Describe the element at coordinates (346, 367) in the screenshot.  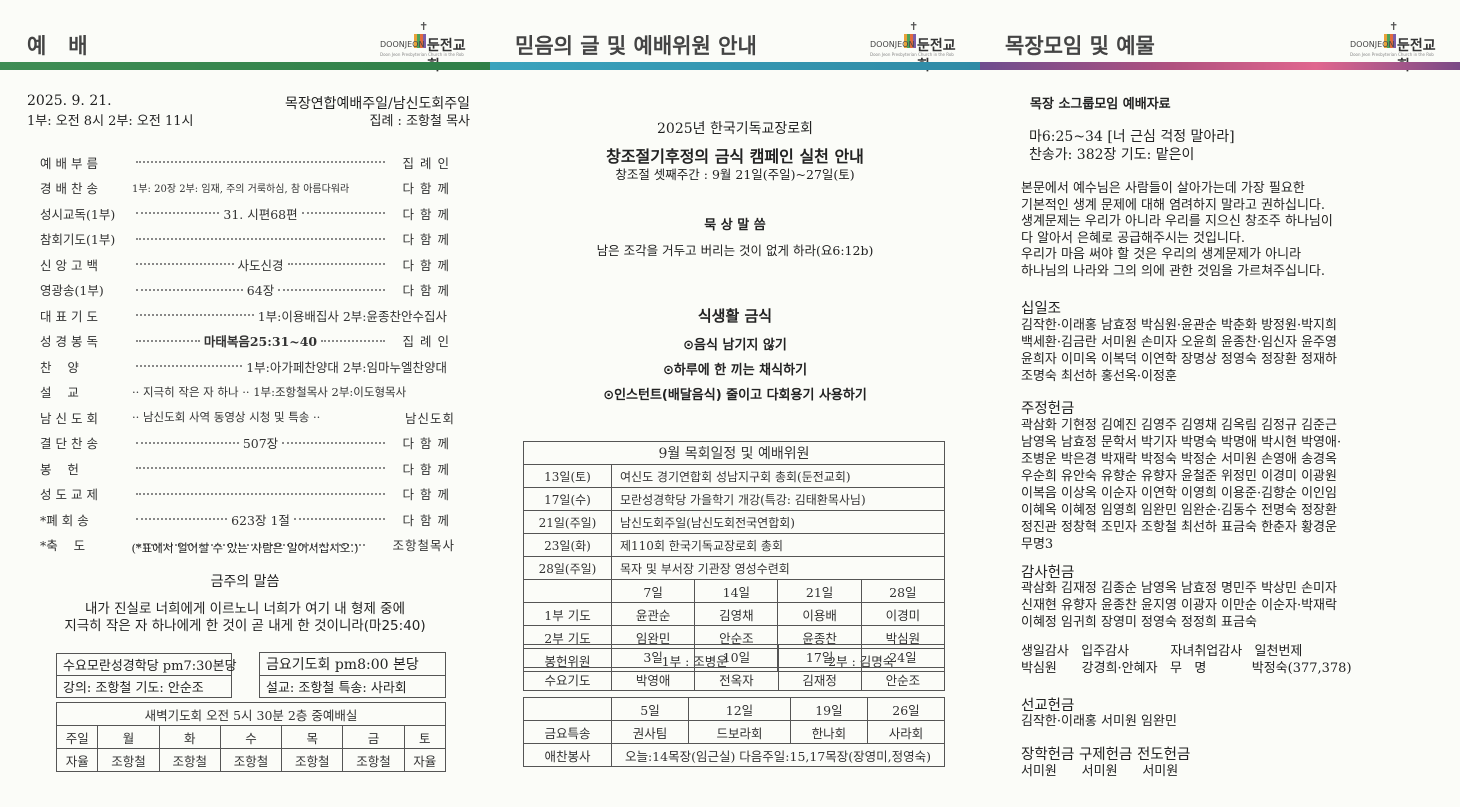
I see `order-text: 1부:아가페찬양대 2부:임마누엘찬양대` at that location.